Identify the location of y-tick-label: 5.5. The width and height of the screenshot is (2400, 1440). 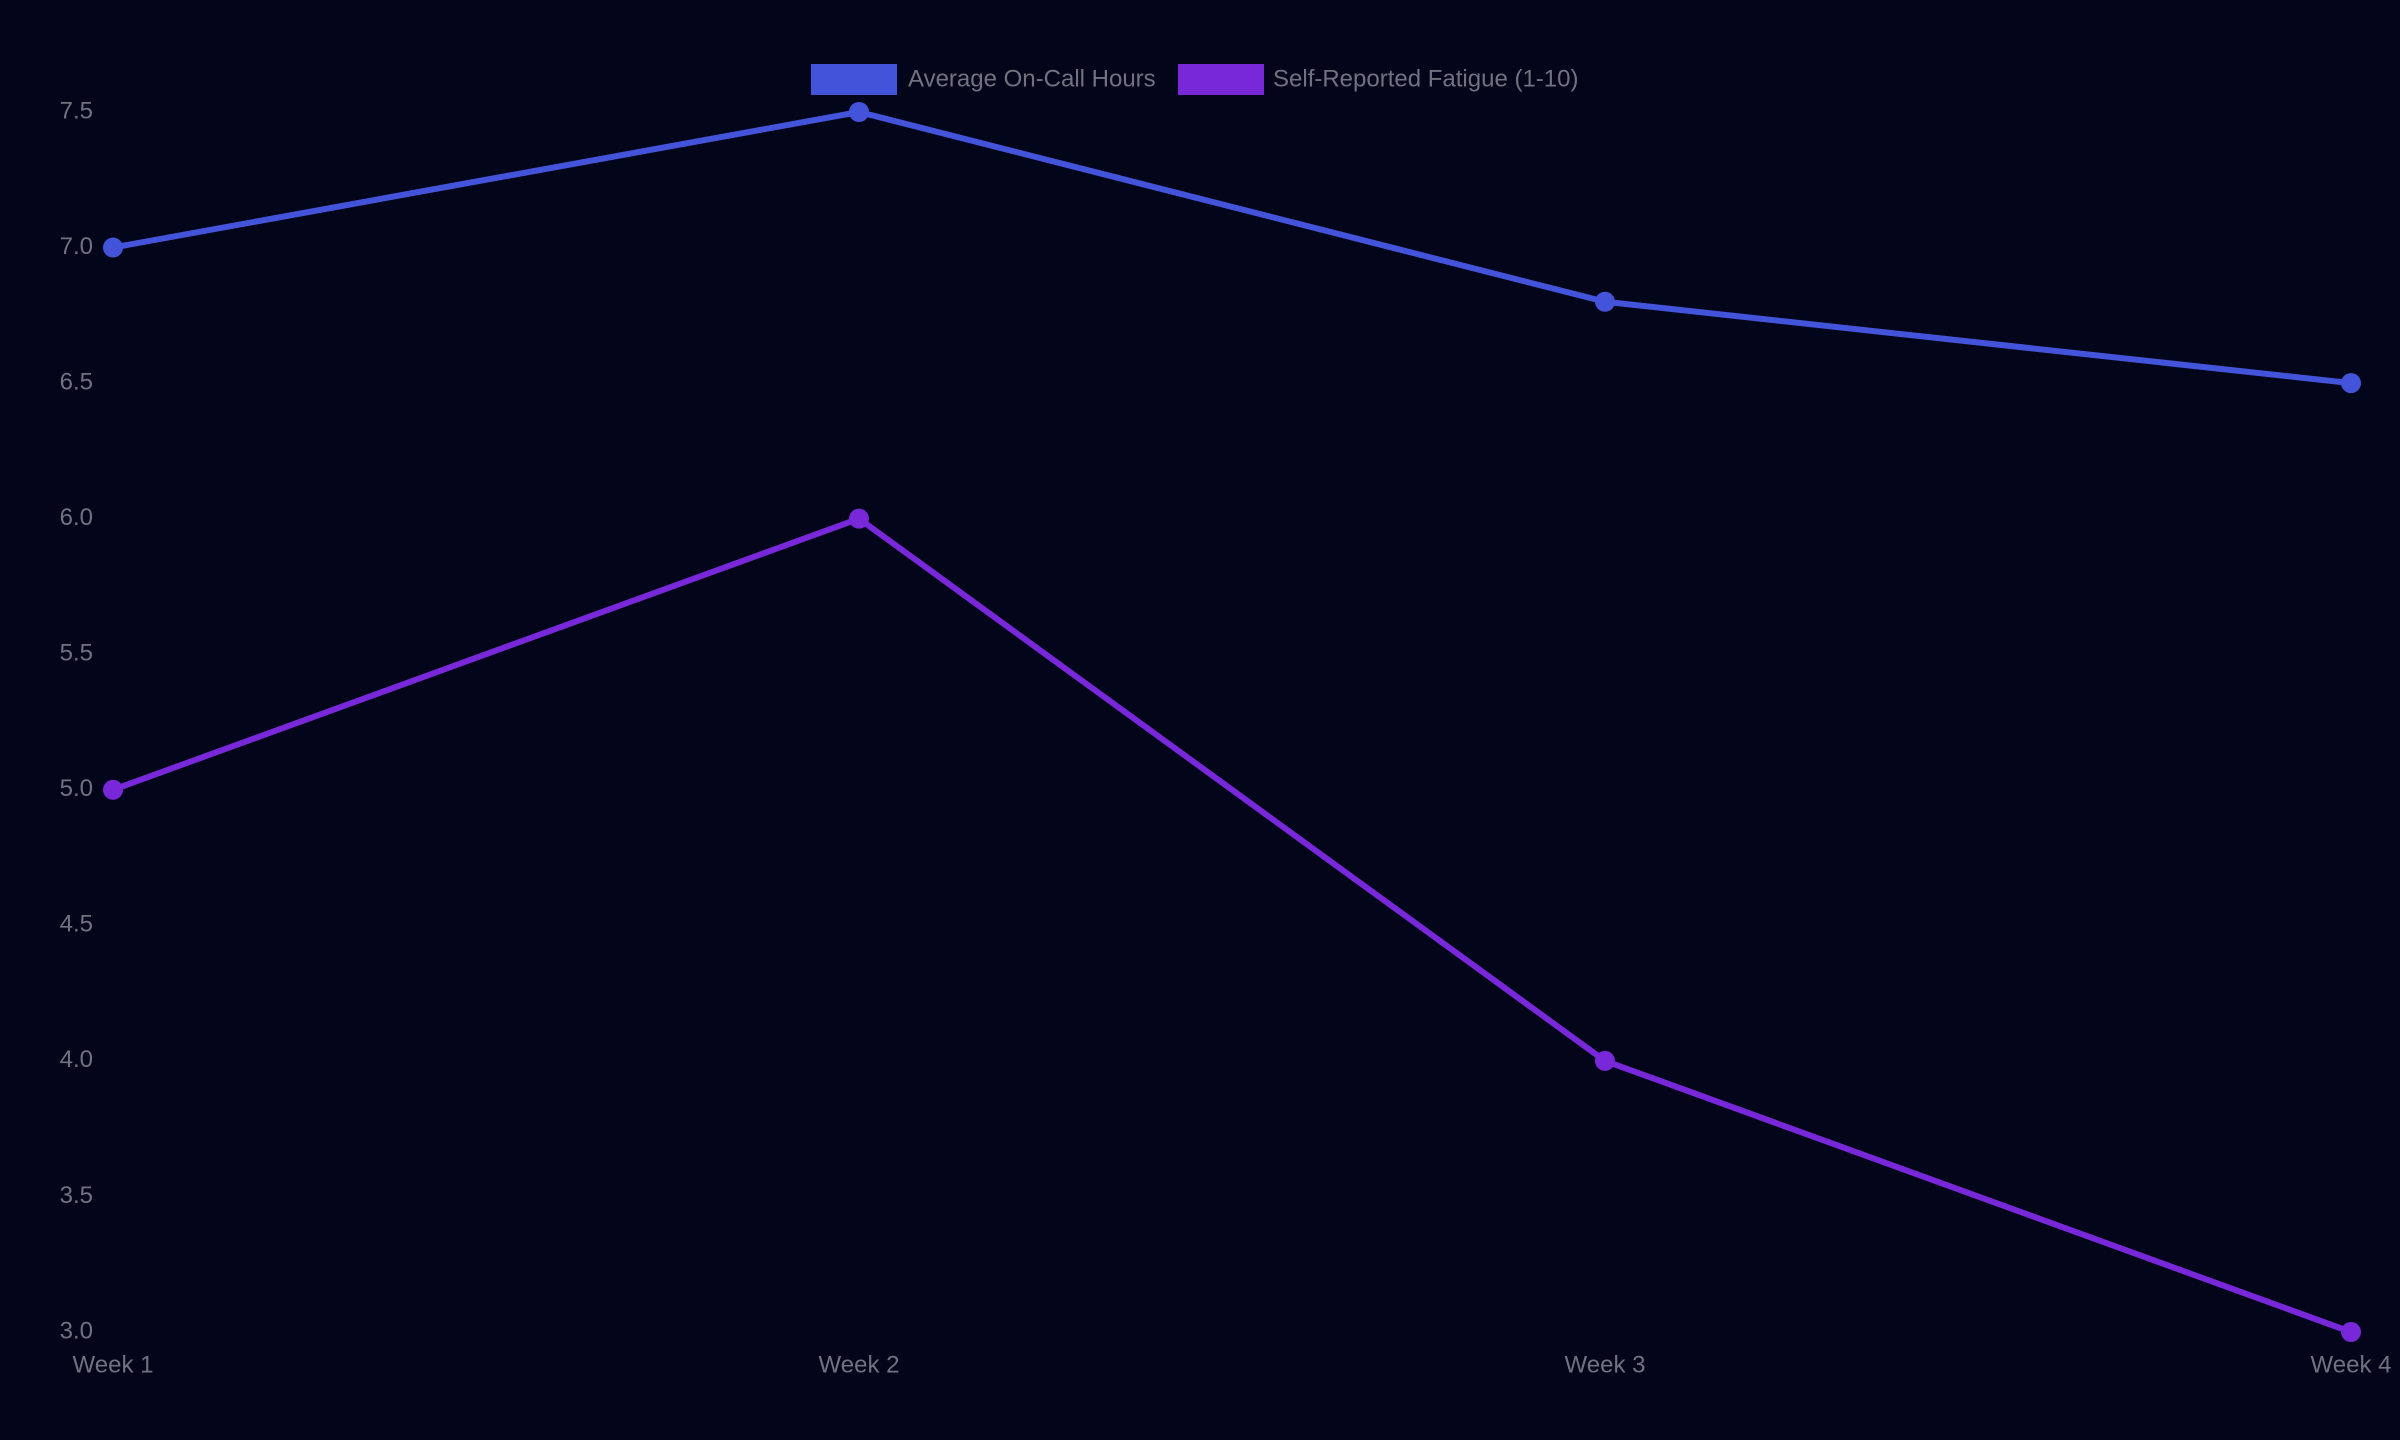
(76, 653).